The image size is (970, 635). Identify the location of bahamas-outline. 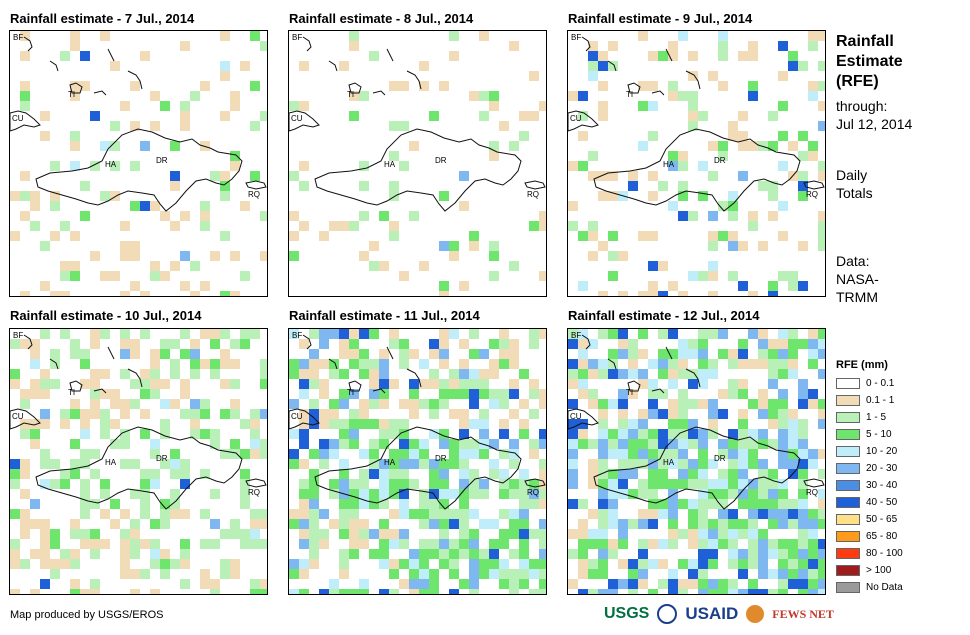
(135, 80).